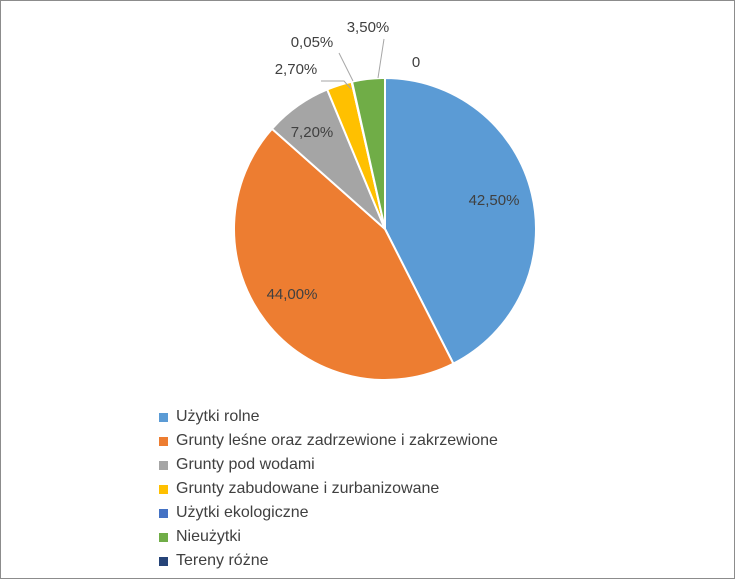 The height and width of the screenshot is (579, 735). I want to click on legend-item: Użytki rolne, so click(328, 417).